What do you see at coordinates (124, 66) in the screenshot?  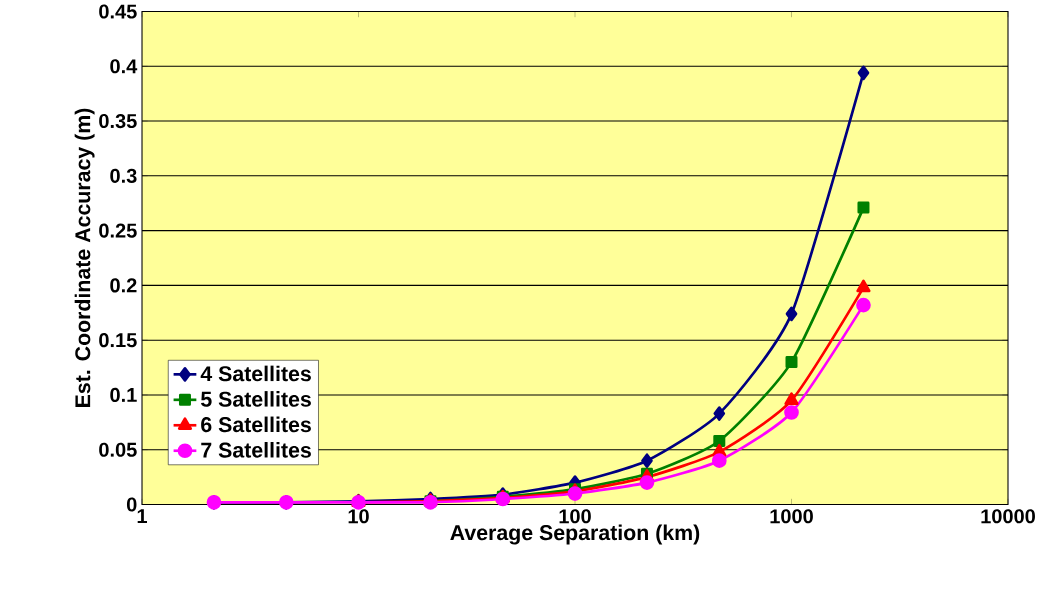 I see `y-tick-label: 0.4` at bounding box center [124, 66].